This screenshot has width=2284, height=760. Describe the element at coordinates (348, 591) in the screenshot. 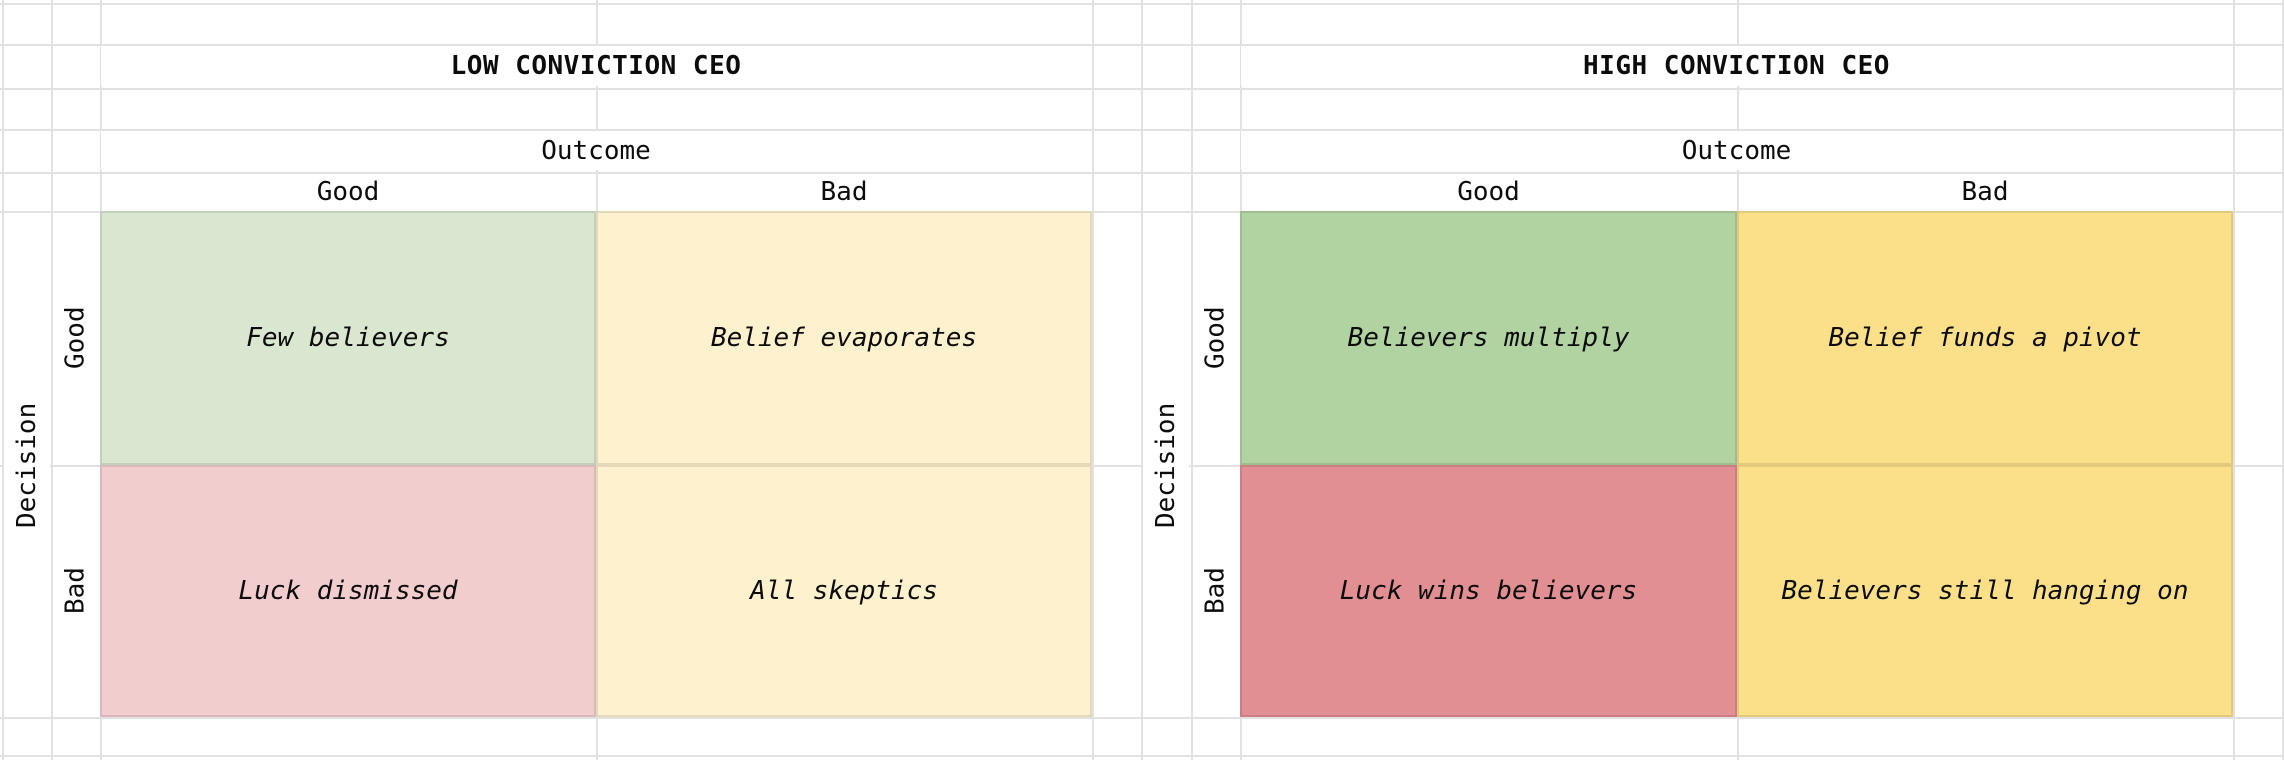

I see `matrix-cell-bad-good: Luck dismissed` at that location.